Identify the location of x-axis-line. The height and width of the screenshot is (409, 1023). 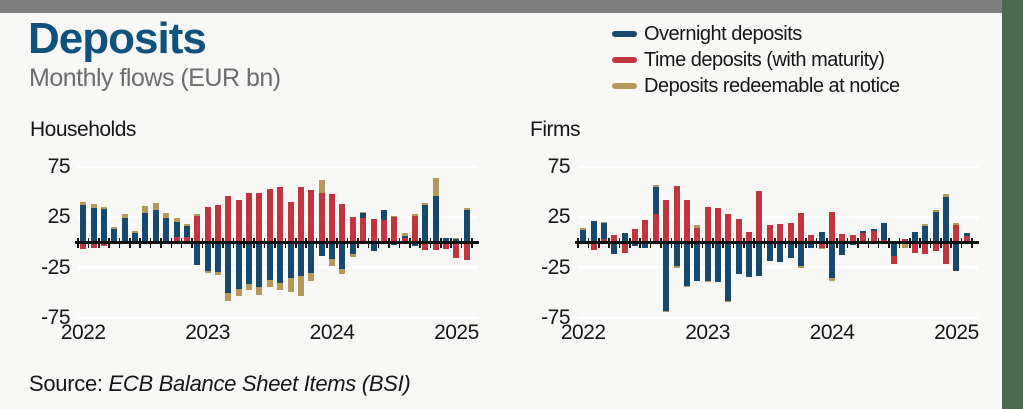
(277, 242).